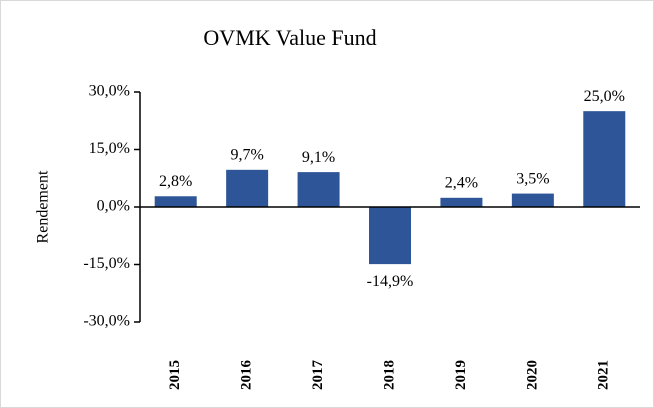 The width and height of the screenshot is (654, 408). What do you see at coordinates (604, 96) in the screenshot?
I see `data-label: 25,0%` at bounding box center [604, 96].